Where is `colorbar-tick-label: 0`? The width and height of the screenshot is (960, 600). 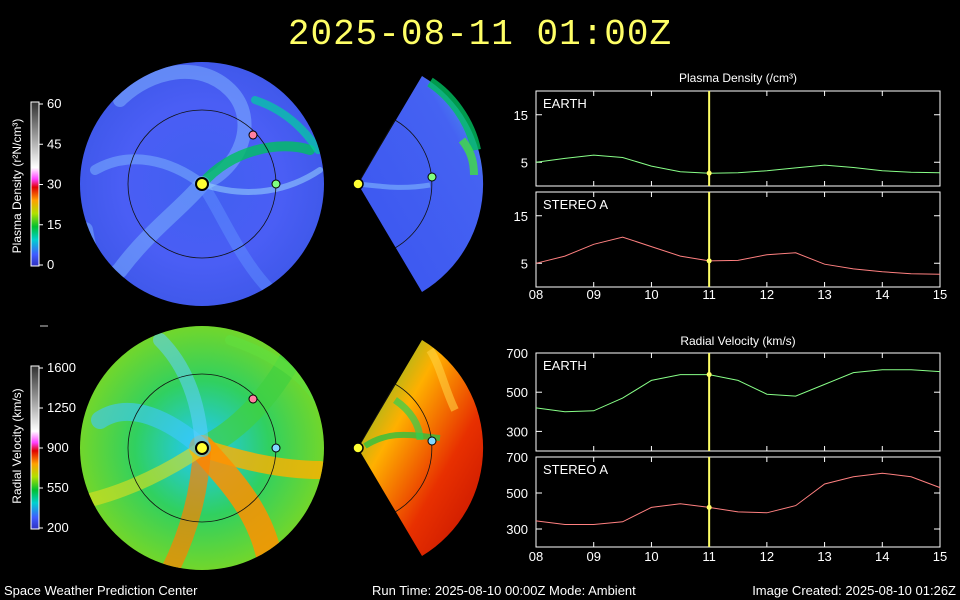 colorbar-tick-label: 0 is located at coordinates (50, 264).